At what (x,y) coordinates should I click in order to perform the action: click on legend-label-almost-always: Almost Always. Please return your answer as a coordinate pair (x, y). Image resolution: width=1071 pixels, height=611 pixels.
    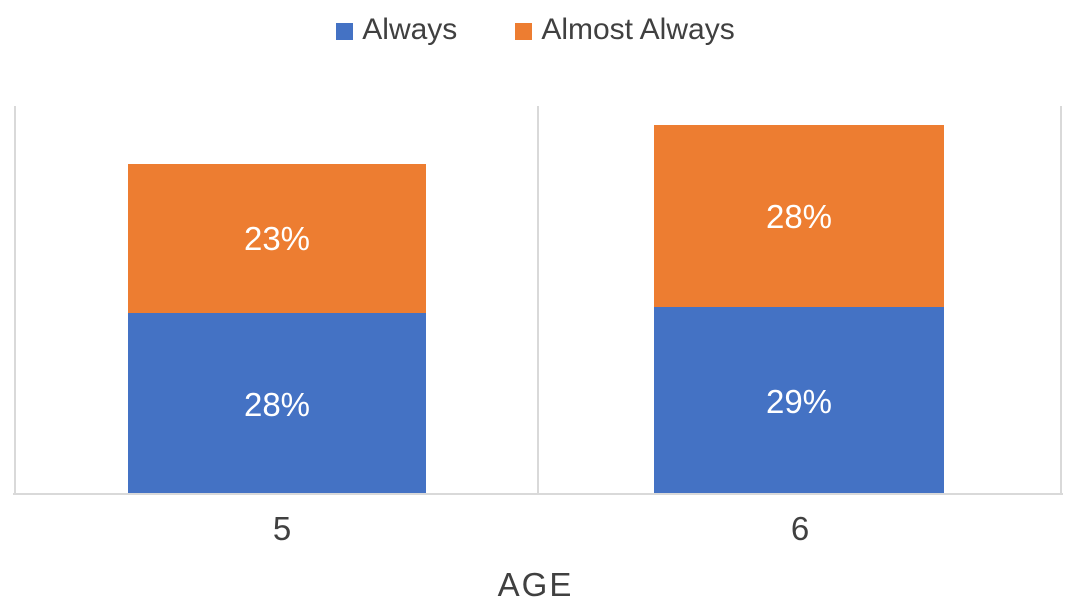
    Looking at the image, I should click on (638, 29).